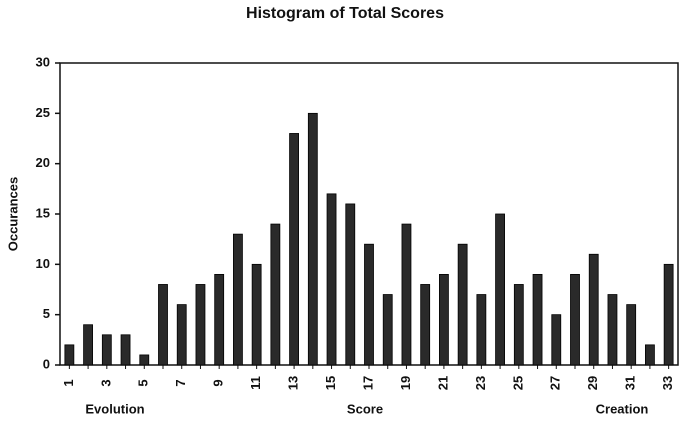  What do you see at coordinates (143, 382) in the screenshot?
I see `x-tick-label: 5` at bounding box center [143, 382].